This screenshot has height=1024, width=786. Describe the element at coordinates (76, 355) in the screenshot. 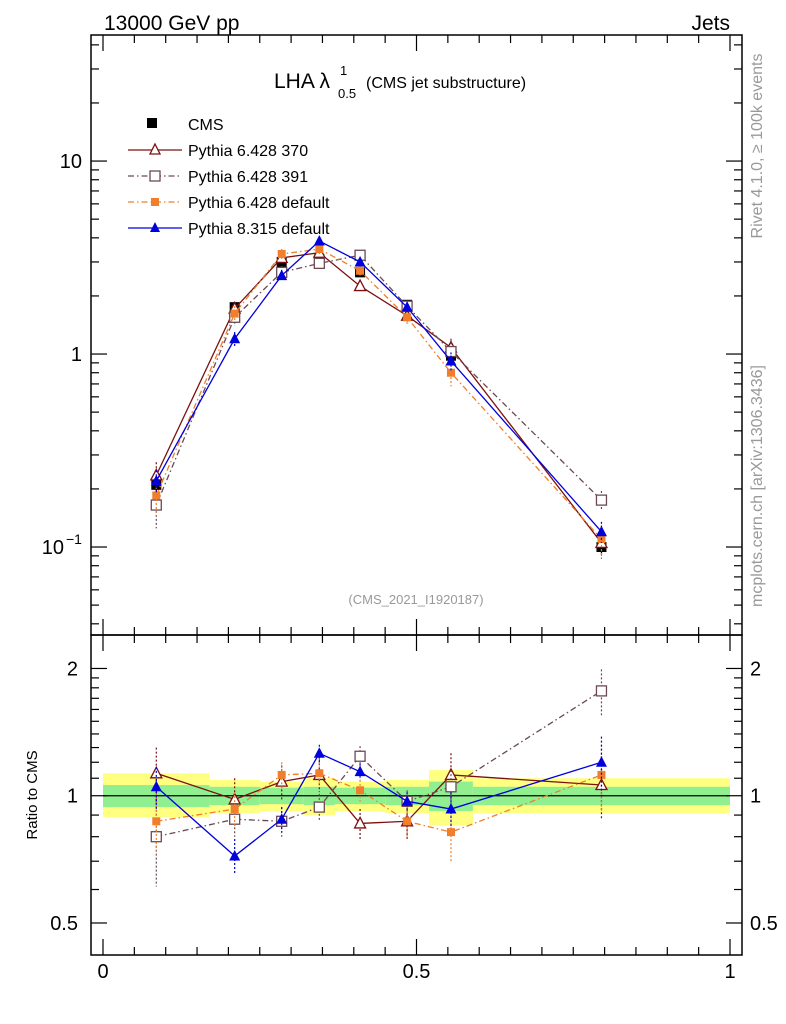

I see `y-tick-label: 1` at that location.